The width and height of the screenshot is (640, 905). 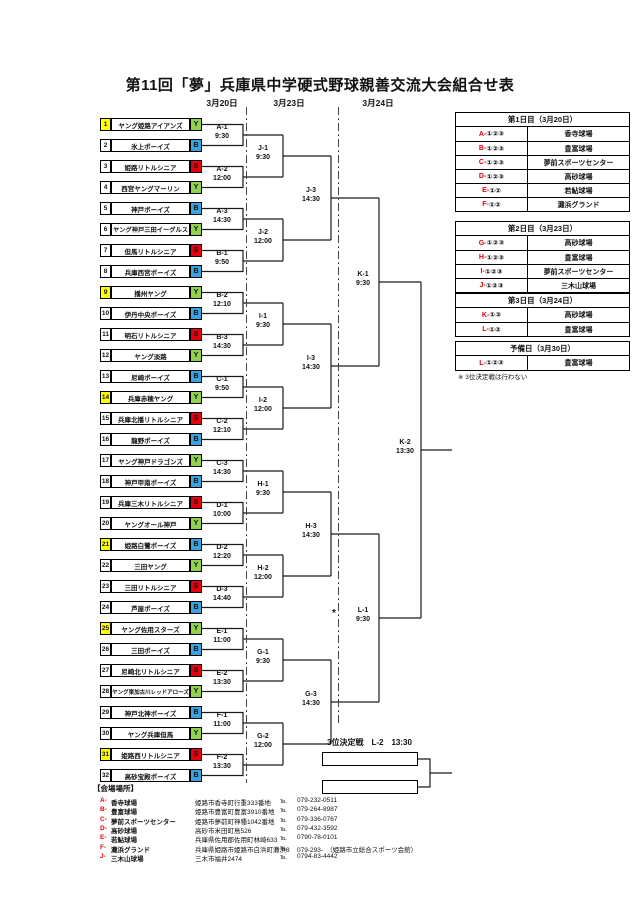 What do you see at coordinates (263, 405) in the screenshot?
I see `match-label: I-2 12:00` at bounding box center [263, 405].